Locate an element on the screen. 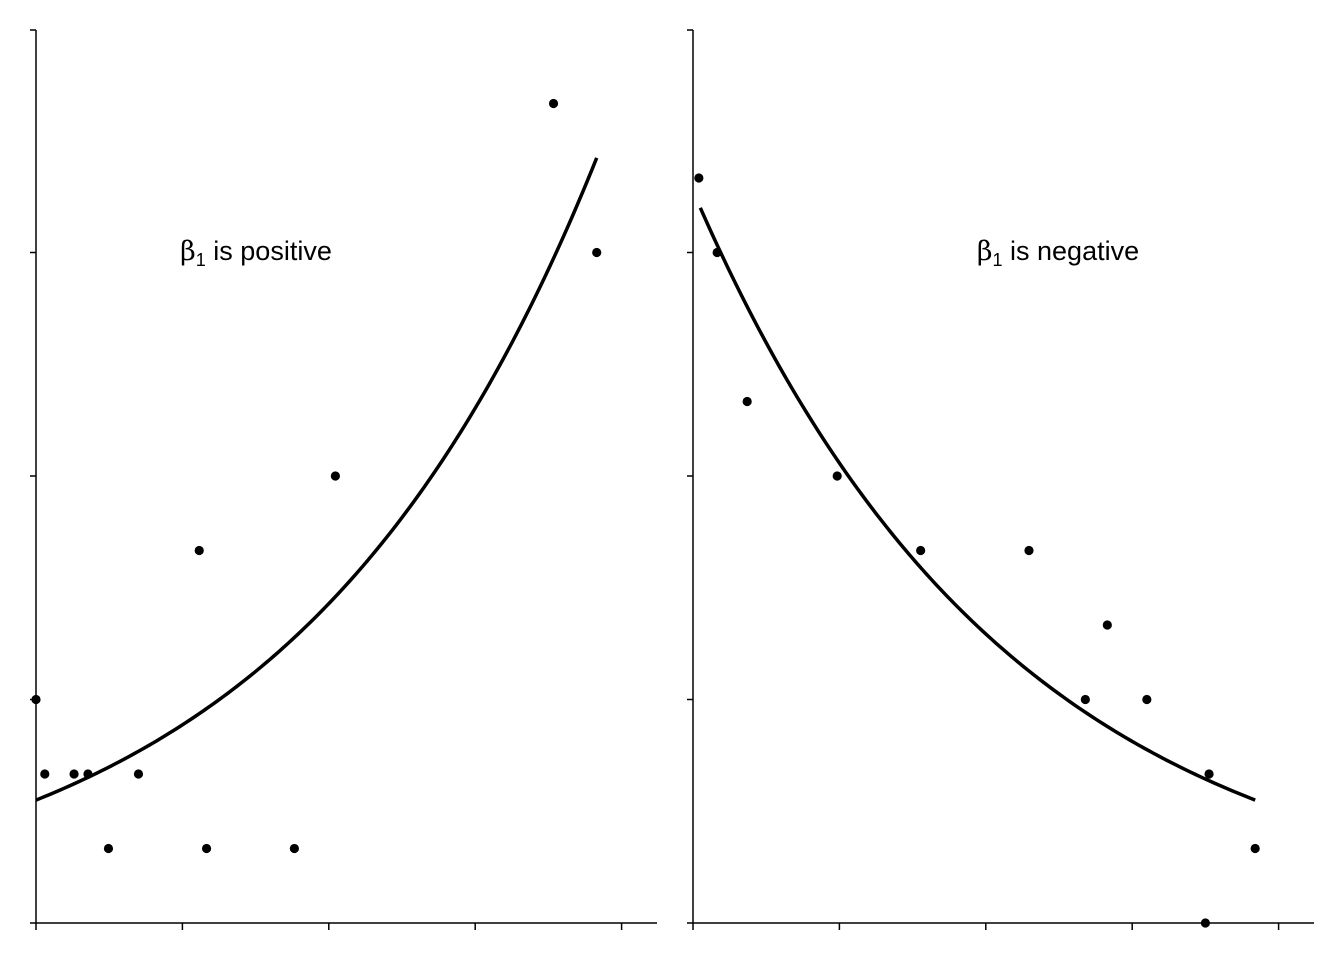  beta-annotation: β1 is negative is located at coordinates (1058, 253).